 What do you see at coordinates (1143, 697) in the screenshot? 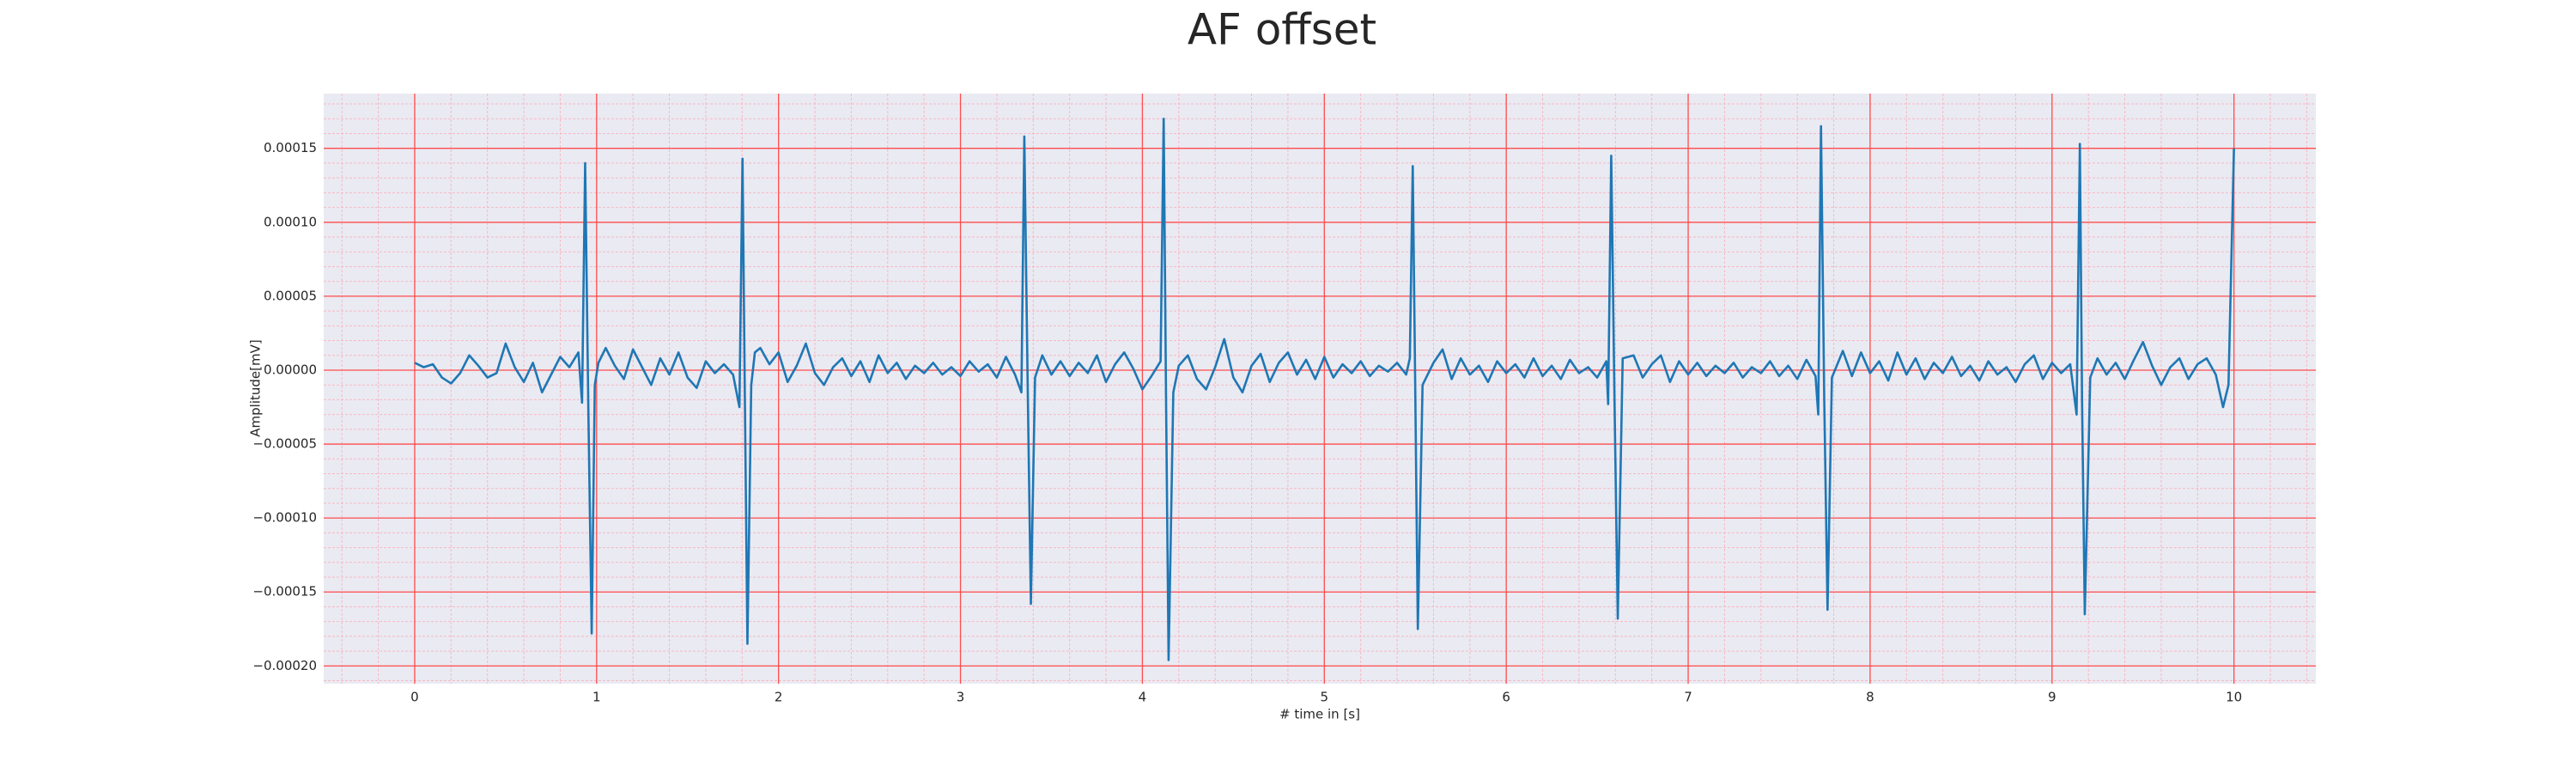
I see `x-tick-label: 4` at bounding box center [1143, 697].